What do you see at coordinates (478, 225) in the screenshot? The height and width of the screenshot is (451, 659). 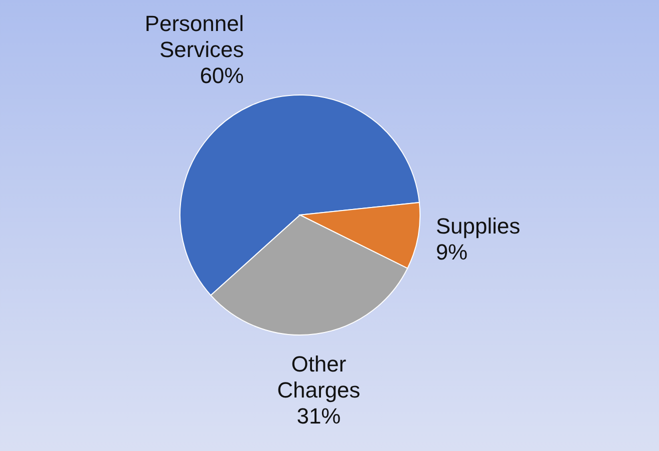 I see `slice-label: Supplies` at bounding box center [478, 225].